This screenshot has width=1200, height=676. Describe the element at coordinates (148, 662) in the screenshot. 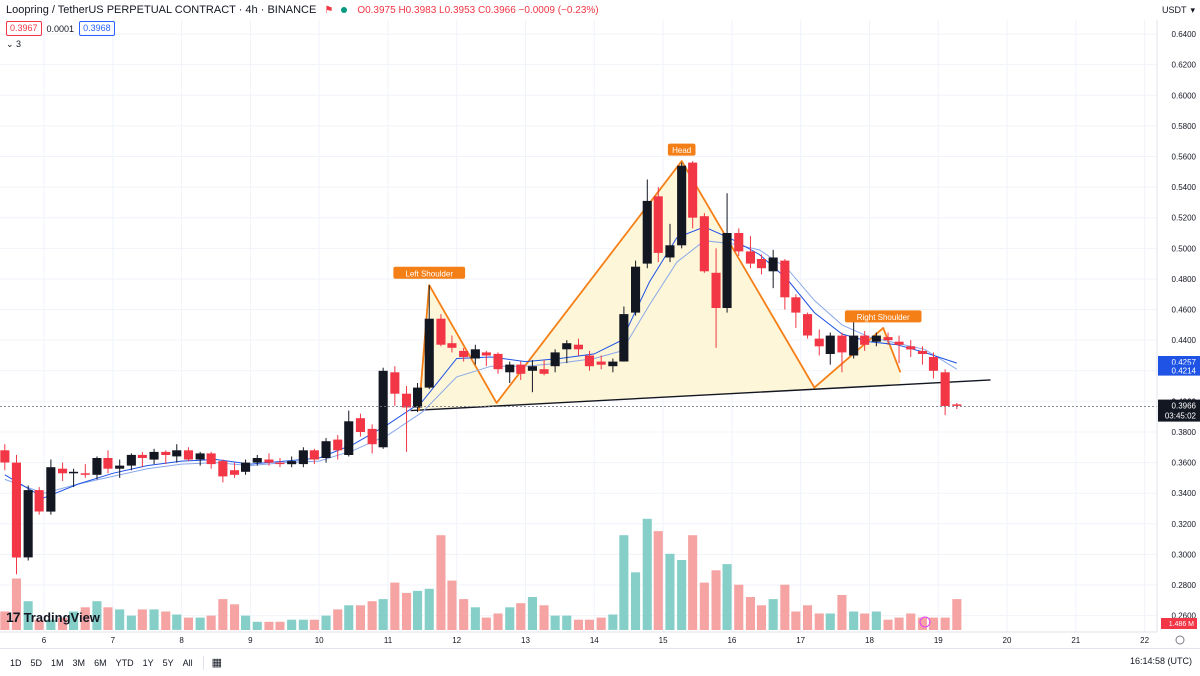

I see `range-1y-button: 1Y` at that location.